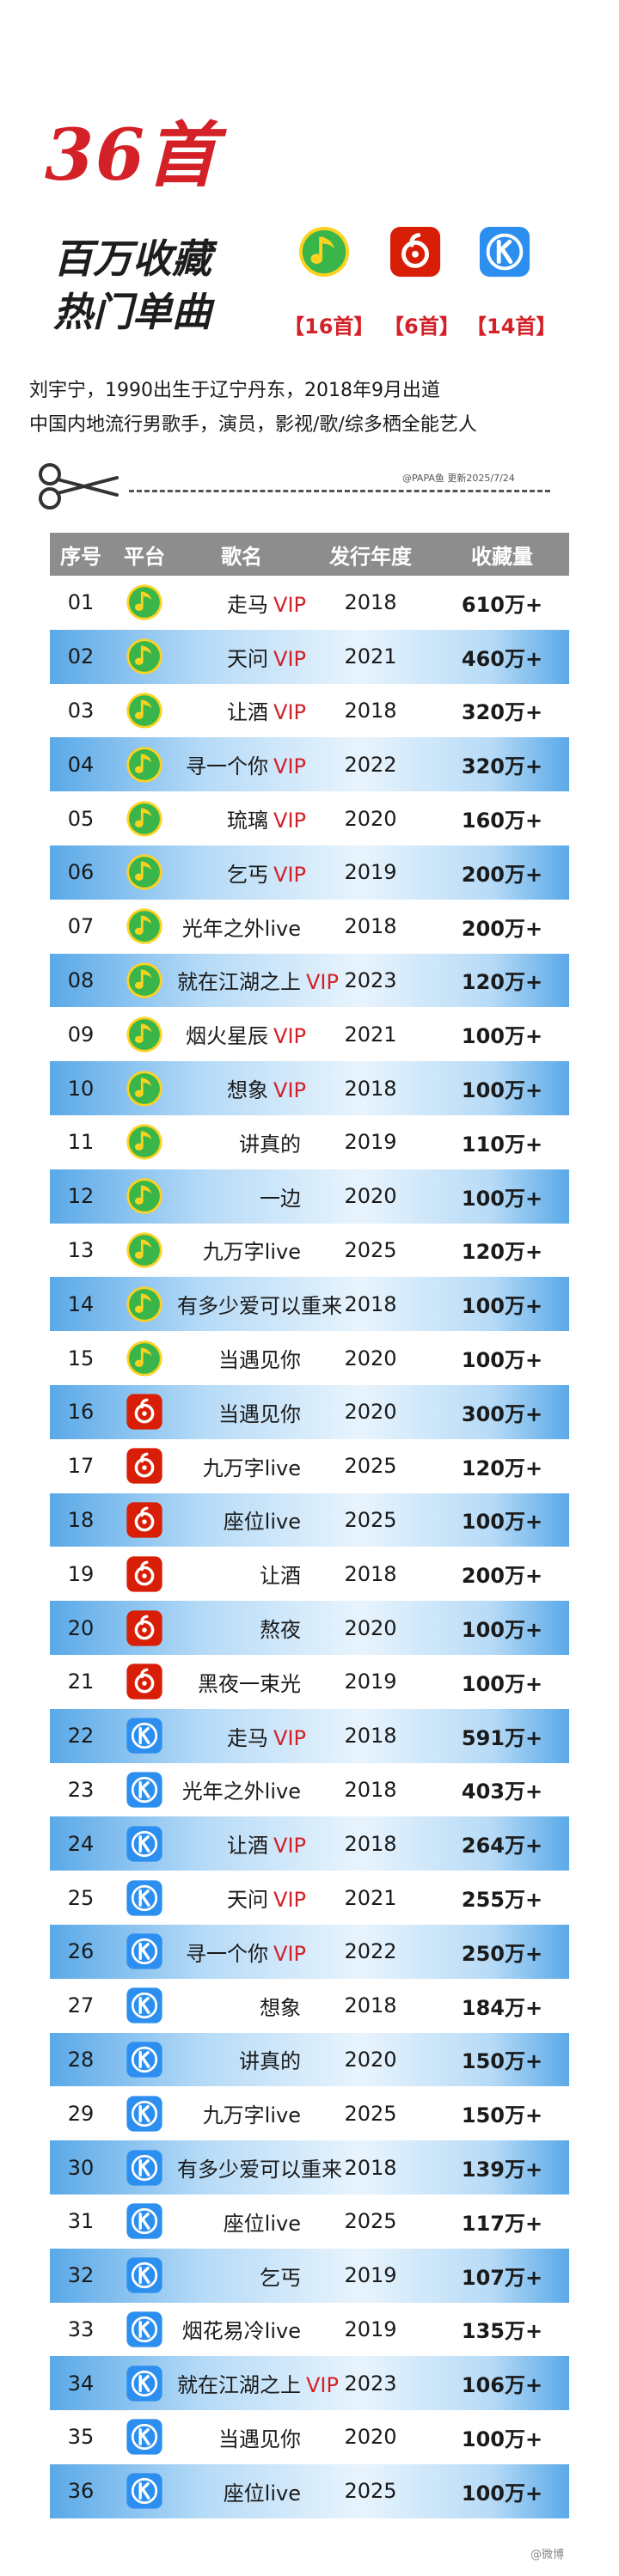 This screenshot has width=619, height=2576. I want to click on row-number: 32, so click(81, 2275).